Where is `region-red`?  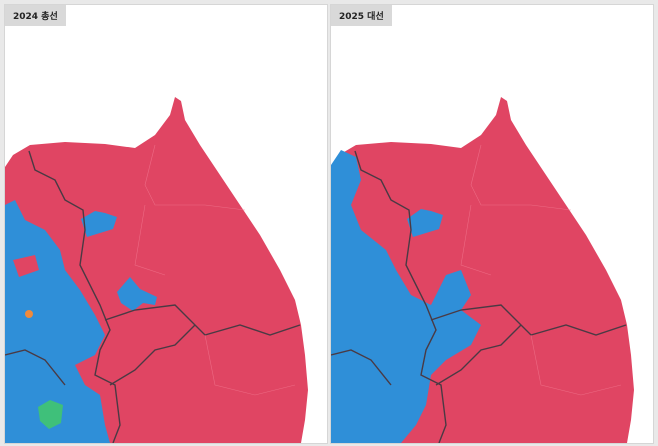
region-red is located at coordinates (26, 266).